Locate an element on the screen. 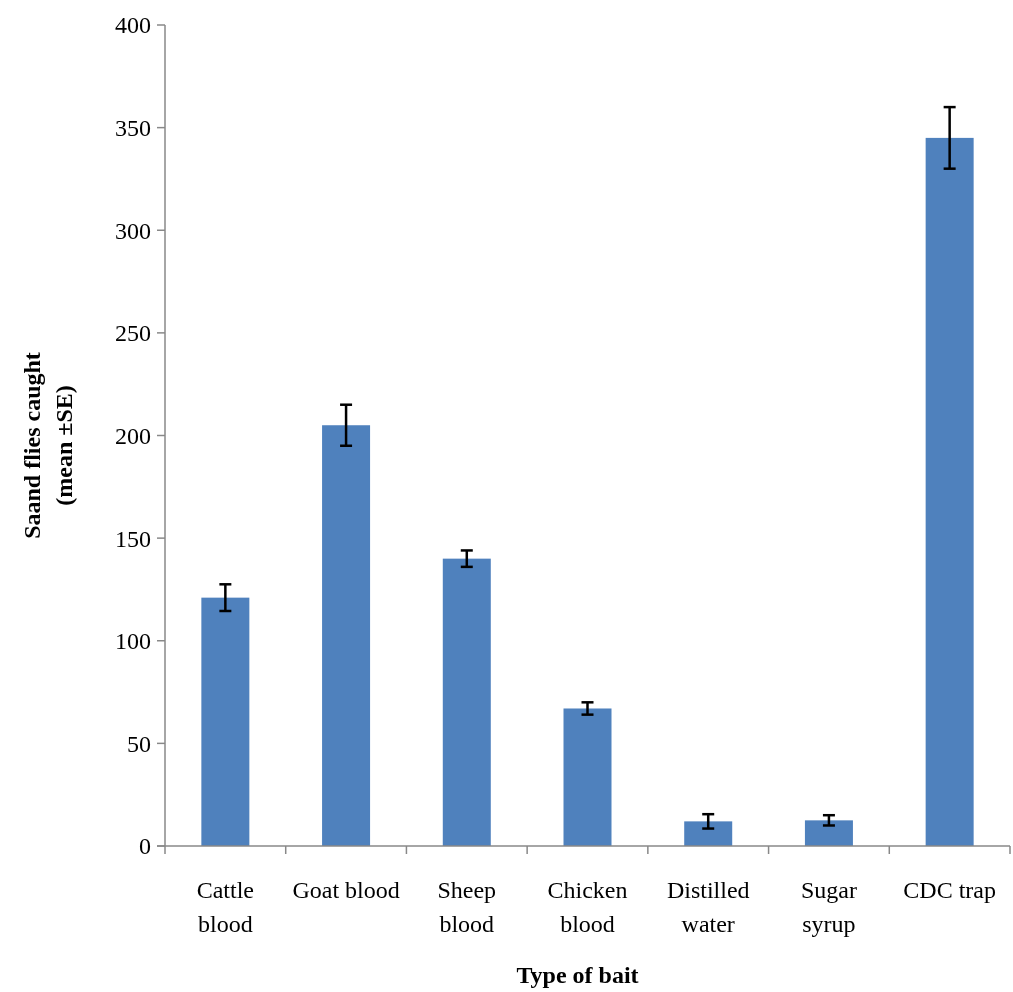 The width and height of the screenshot is (1013, 992). x-tick-label: Distilled water is located at coordinates (708, 907).